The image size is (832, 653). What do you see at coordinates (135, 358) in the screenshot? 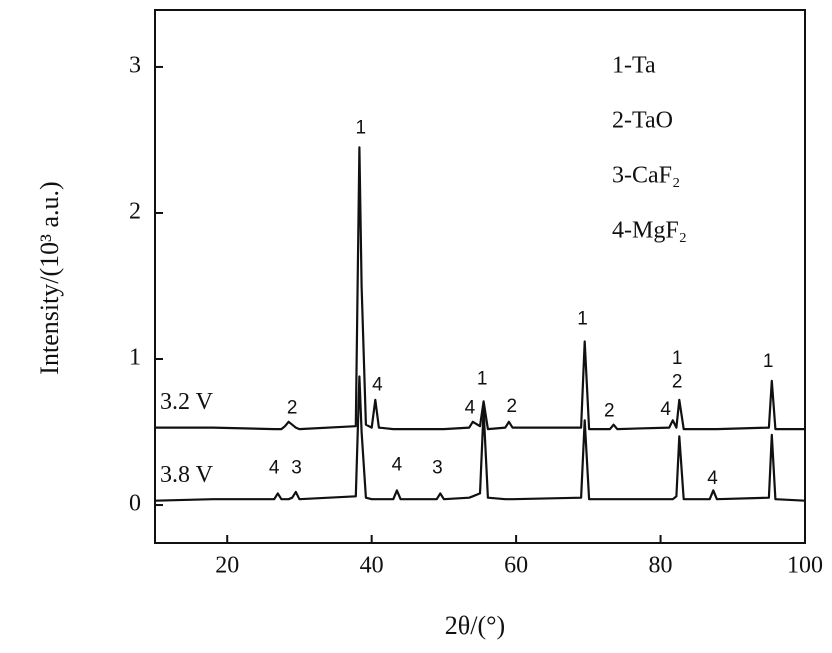
I see `y-tick-label: 1` at bounding box center [135, 358].